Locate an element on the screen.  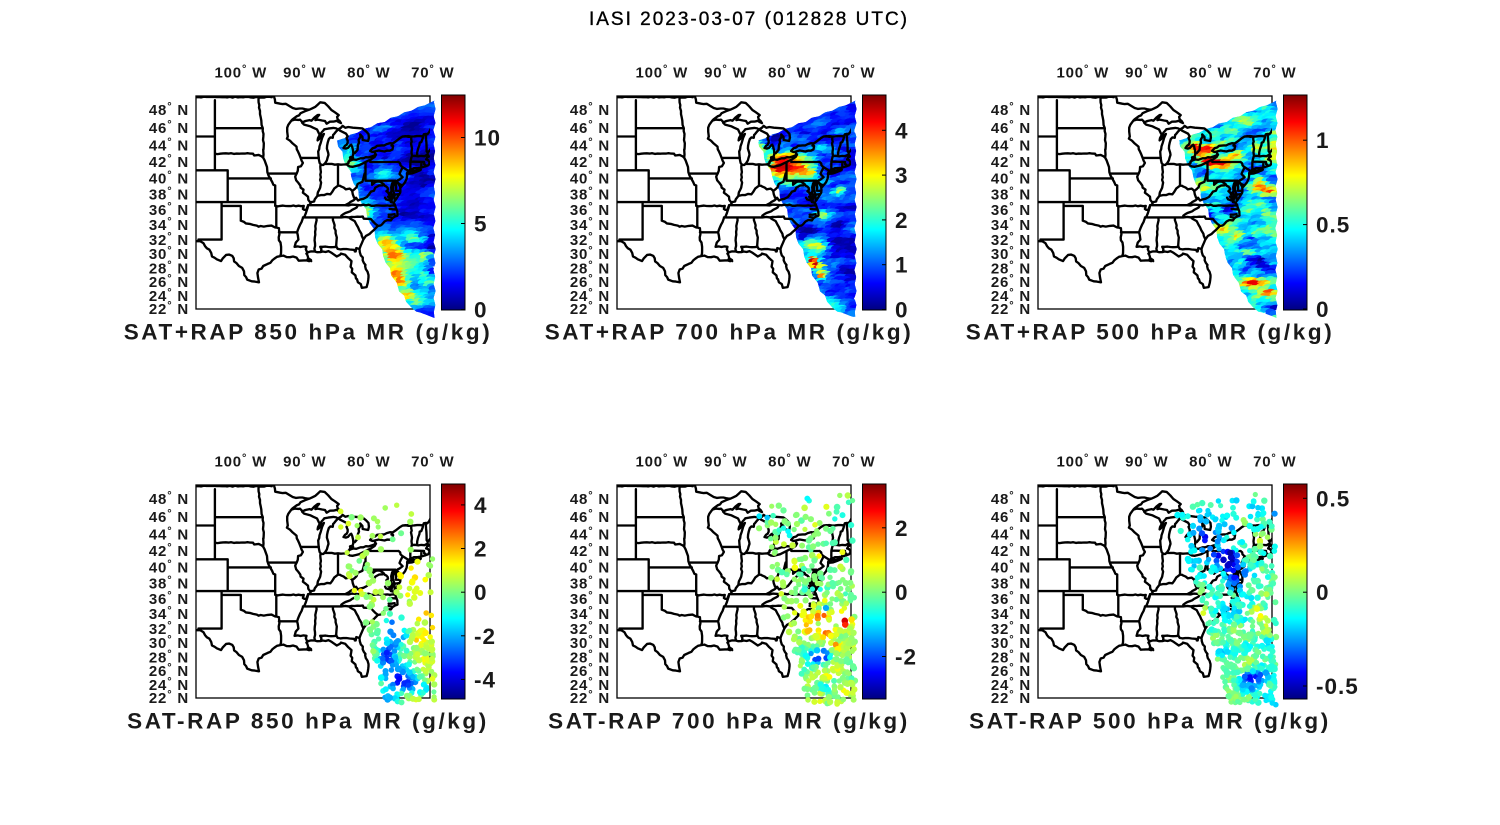
svg-text: 10 is located at coordinates (487, 138).